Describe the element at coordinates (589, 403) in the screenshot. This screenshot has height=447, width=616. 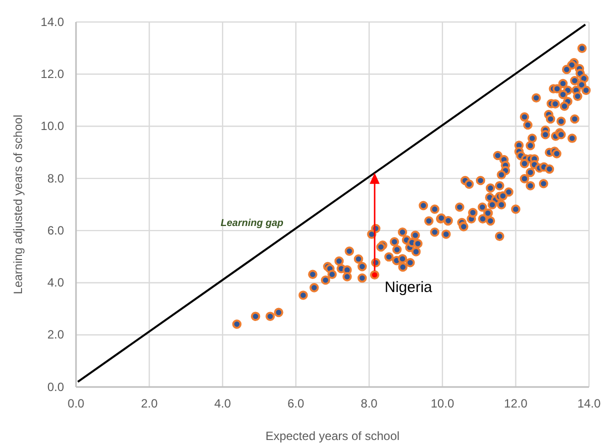
I see `x-tick-label: 14.0` at that location.